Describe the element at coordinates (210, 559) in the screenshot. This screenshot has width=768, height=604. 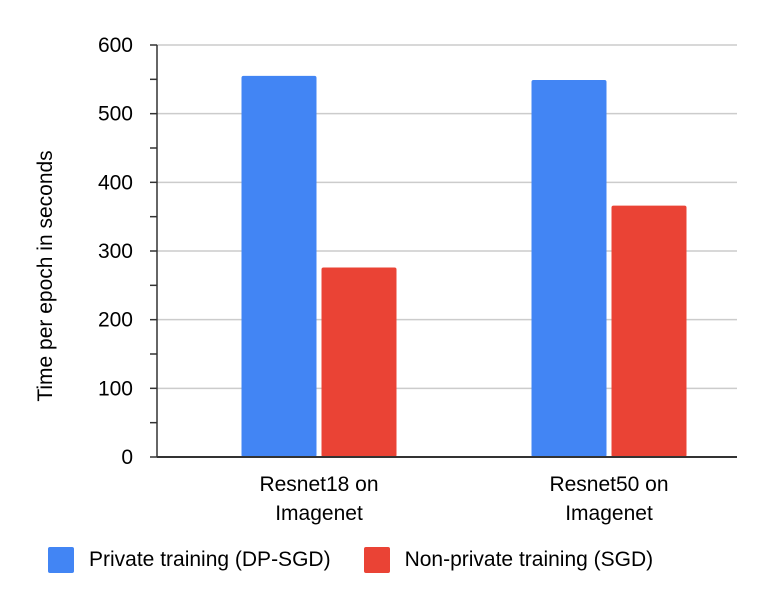
I see `legend-label-private: Private training (DP-SGD)` at that location.